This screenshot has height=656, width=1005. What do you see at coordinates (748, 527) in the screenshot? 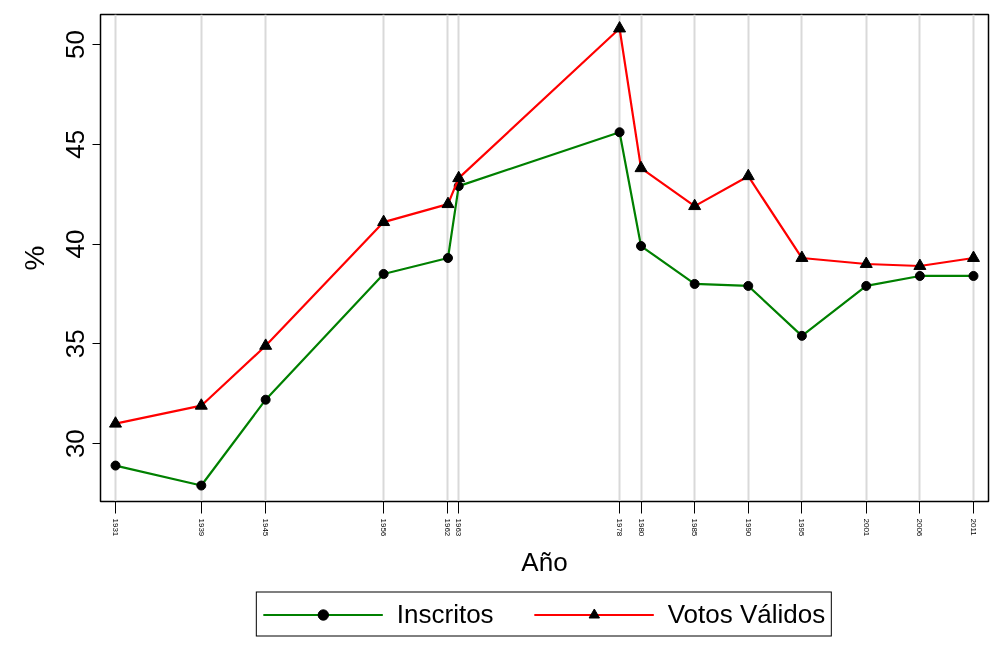
I see `x-tick-label: 1990` at bounding box center [748, 527].